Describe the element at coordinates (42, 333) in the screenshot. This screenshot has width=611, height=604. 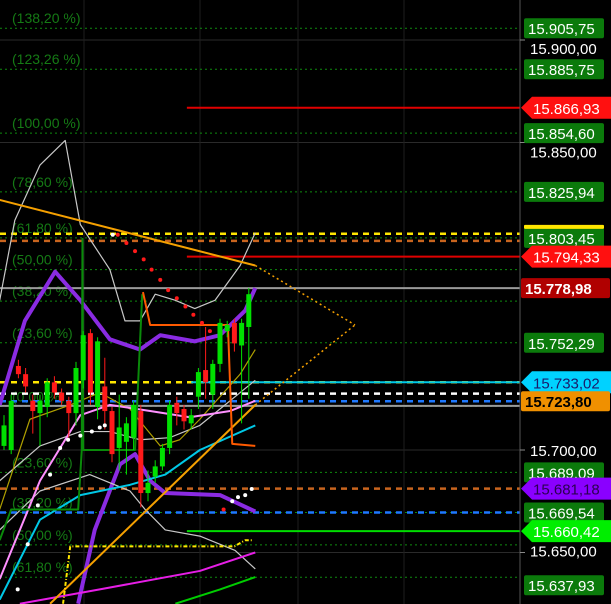
I see `fib-label: (23,60 %)` at that location.